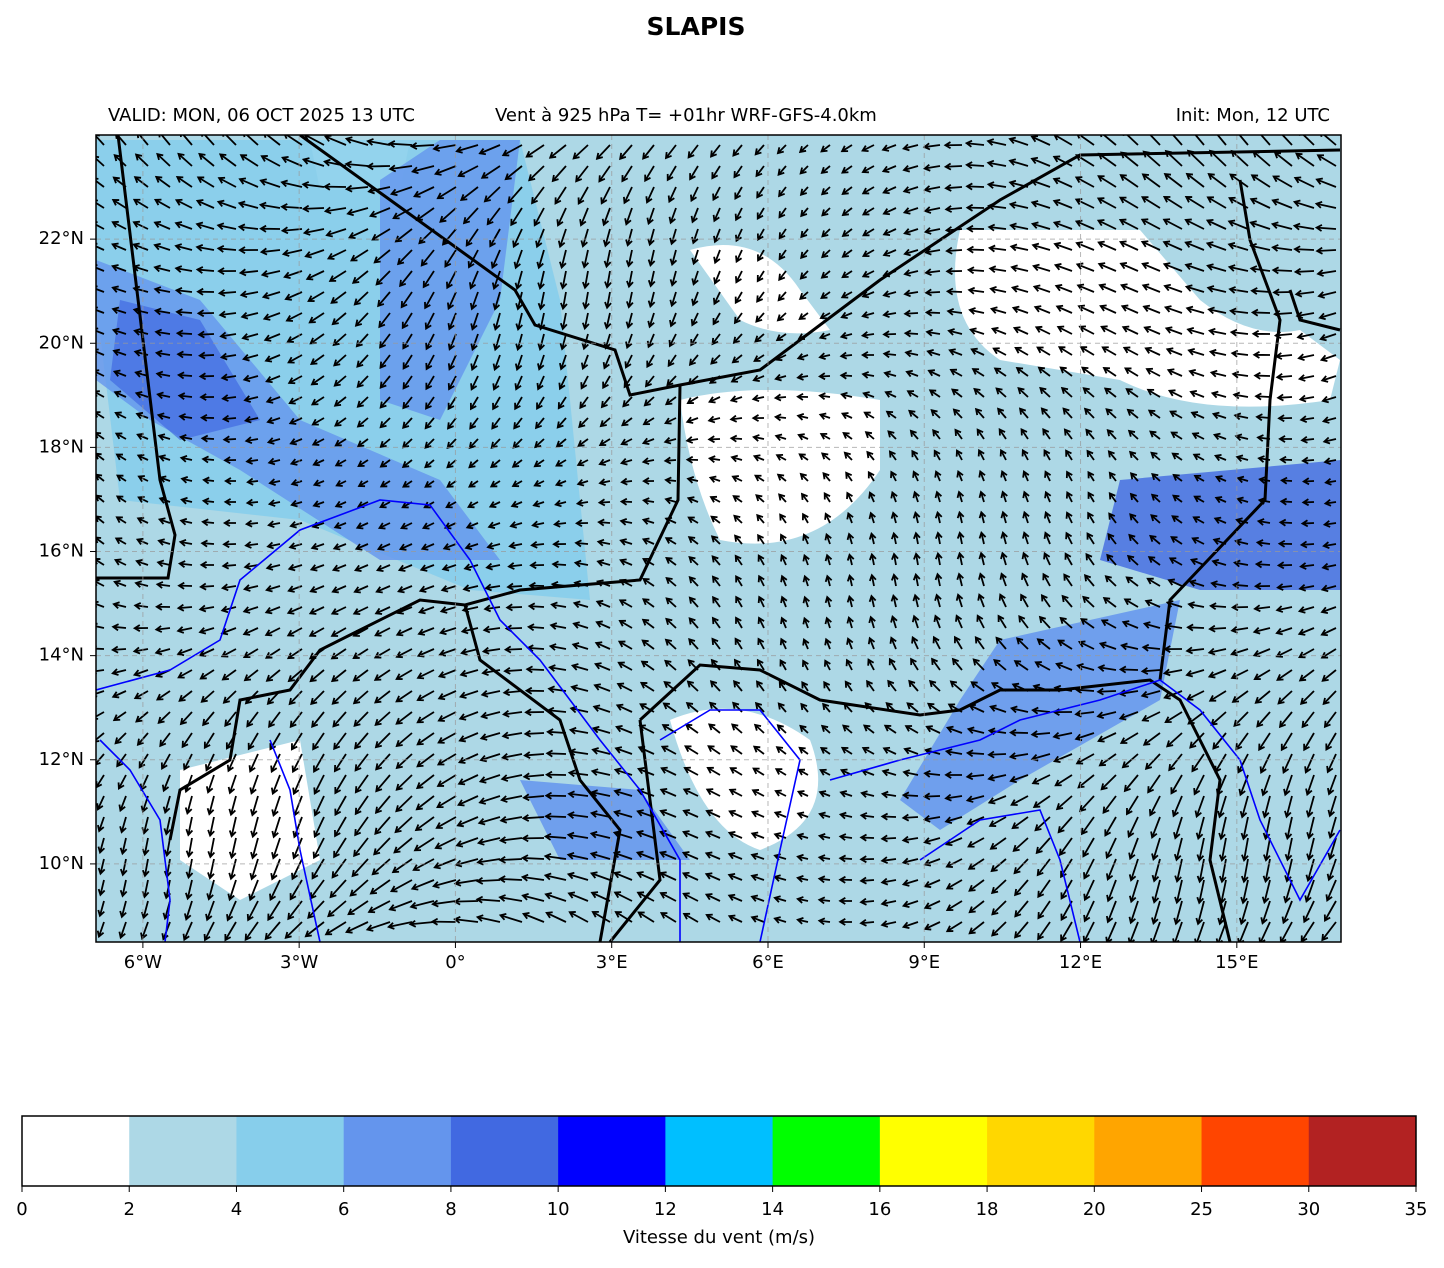 The image size is (1444, 1268). Describe the element at coordinates (605, 820) in the screenshot. I see `wind-area` at that location.